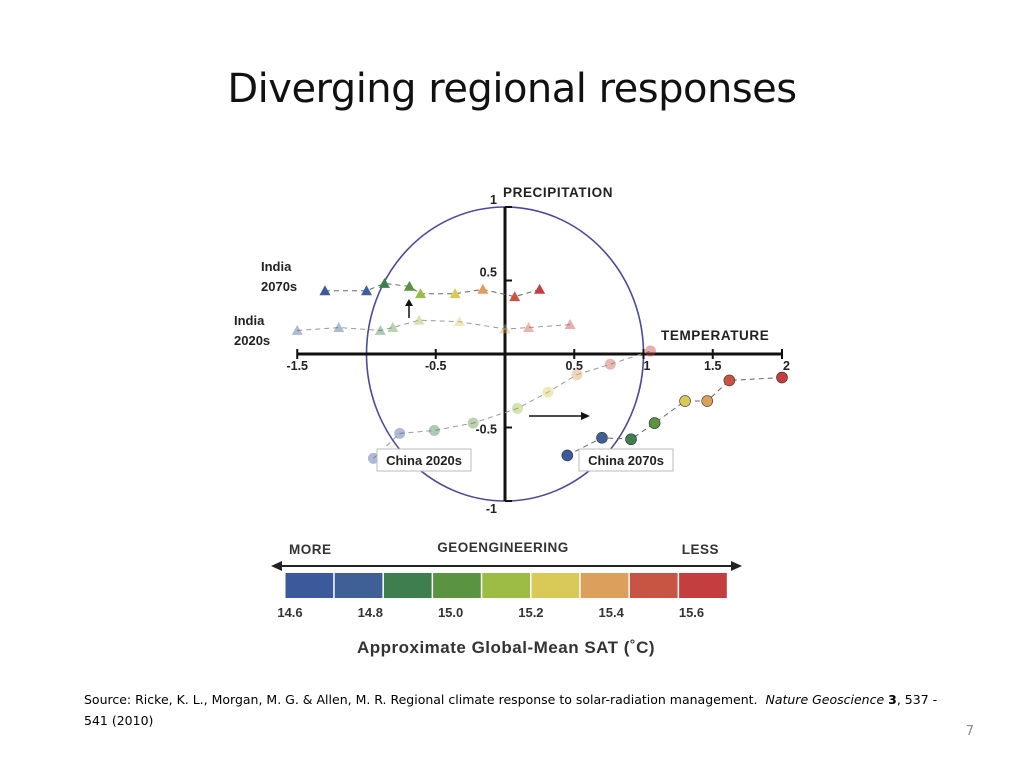  Describe the element at coordinates (700, 549) in the screenshot. I see `colorbar-right-label: LESS` at that location.